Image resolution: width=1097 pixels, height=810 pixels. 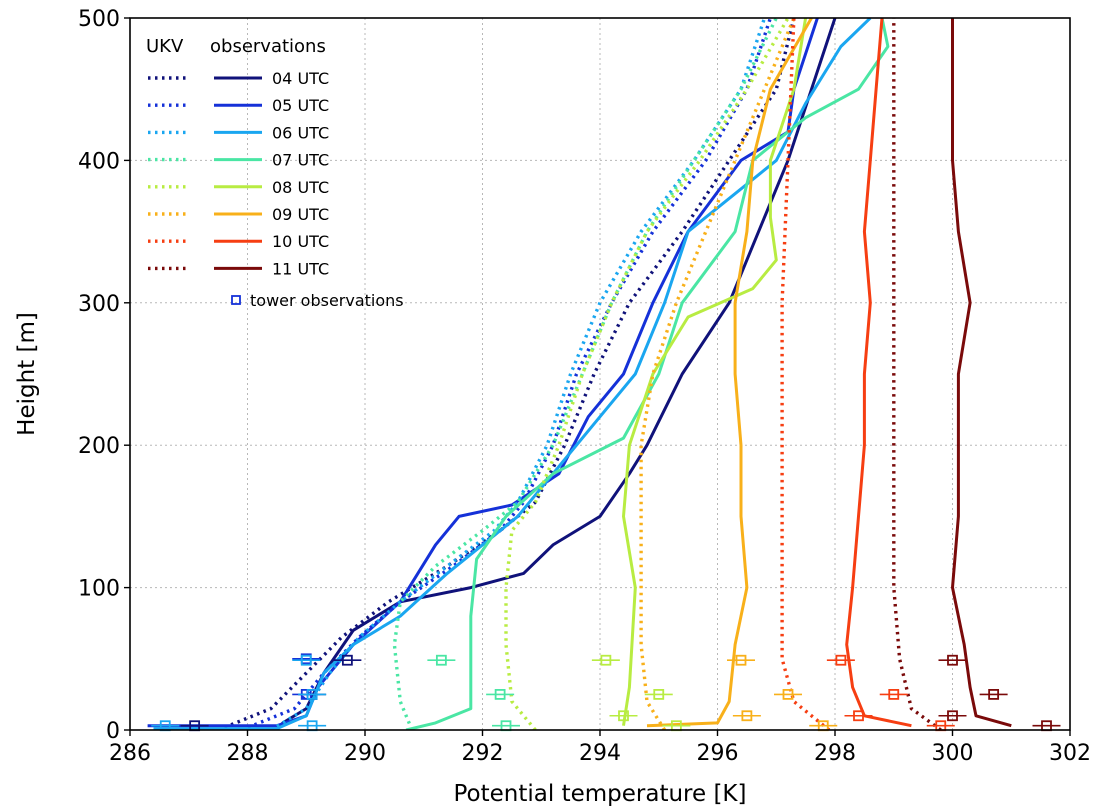 What do you see at coordinates (248, 753) in the screenshot?
I see `x-tick-label: 288` at bounding box center [248, 753].